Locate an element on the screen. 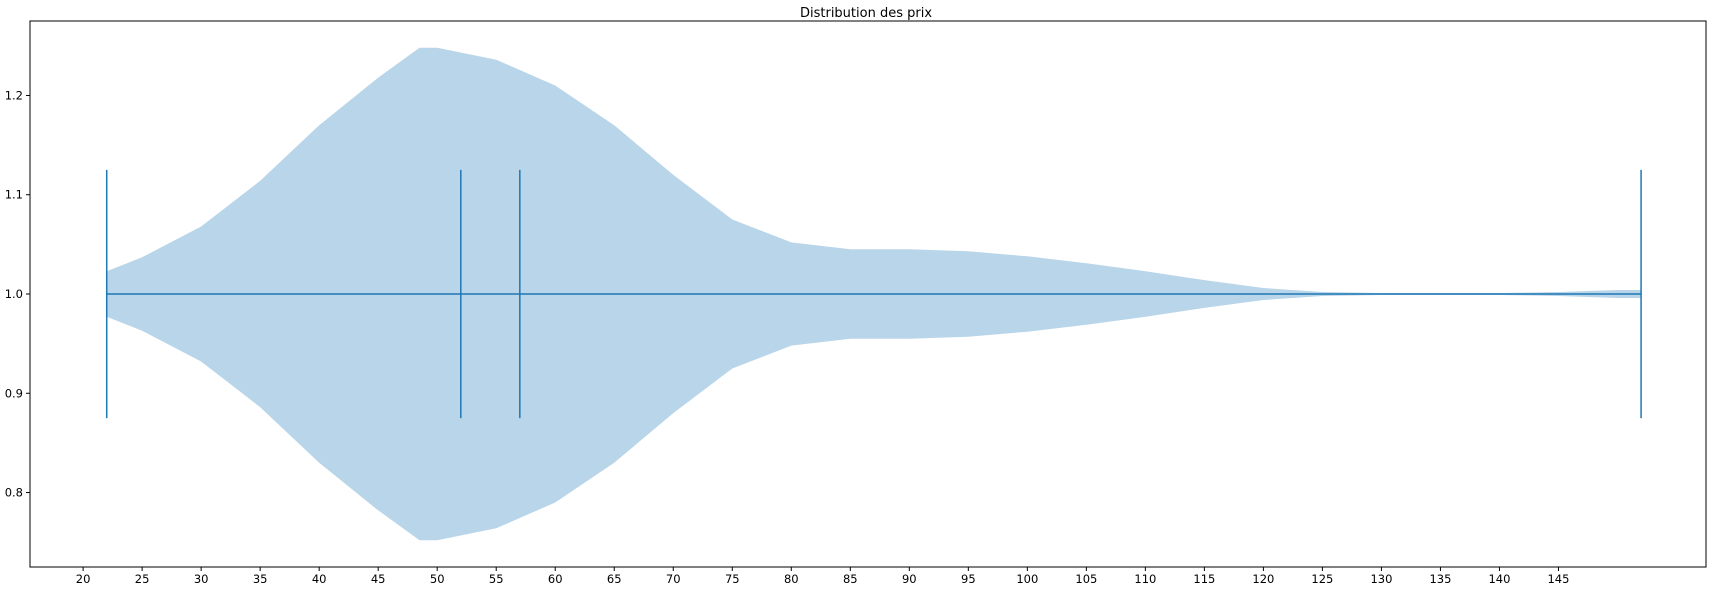  x-tick-label: 120 is located at coordinates (1263, 579).